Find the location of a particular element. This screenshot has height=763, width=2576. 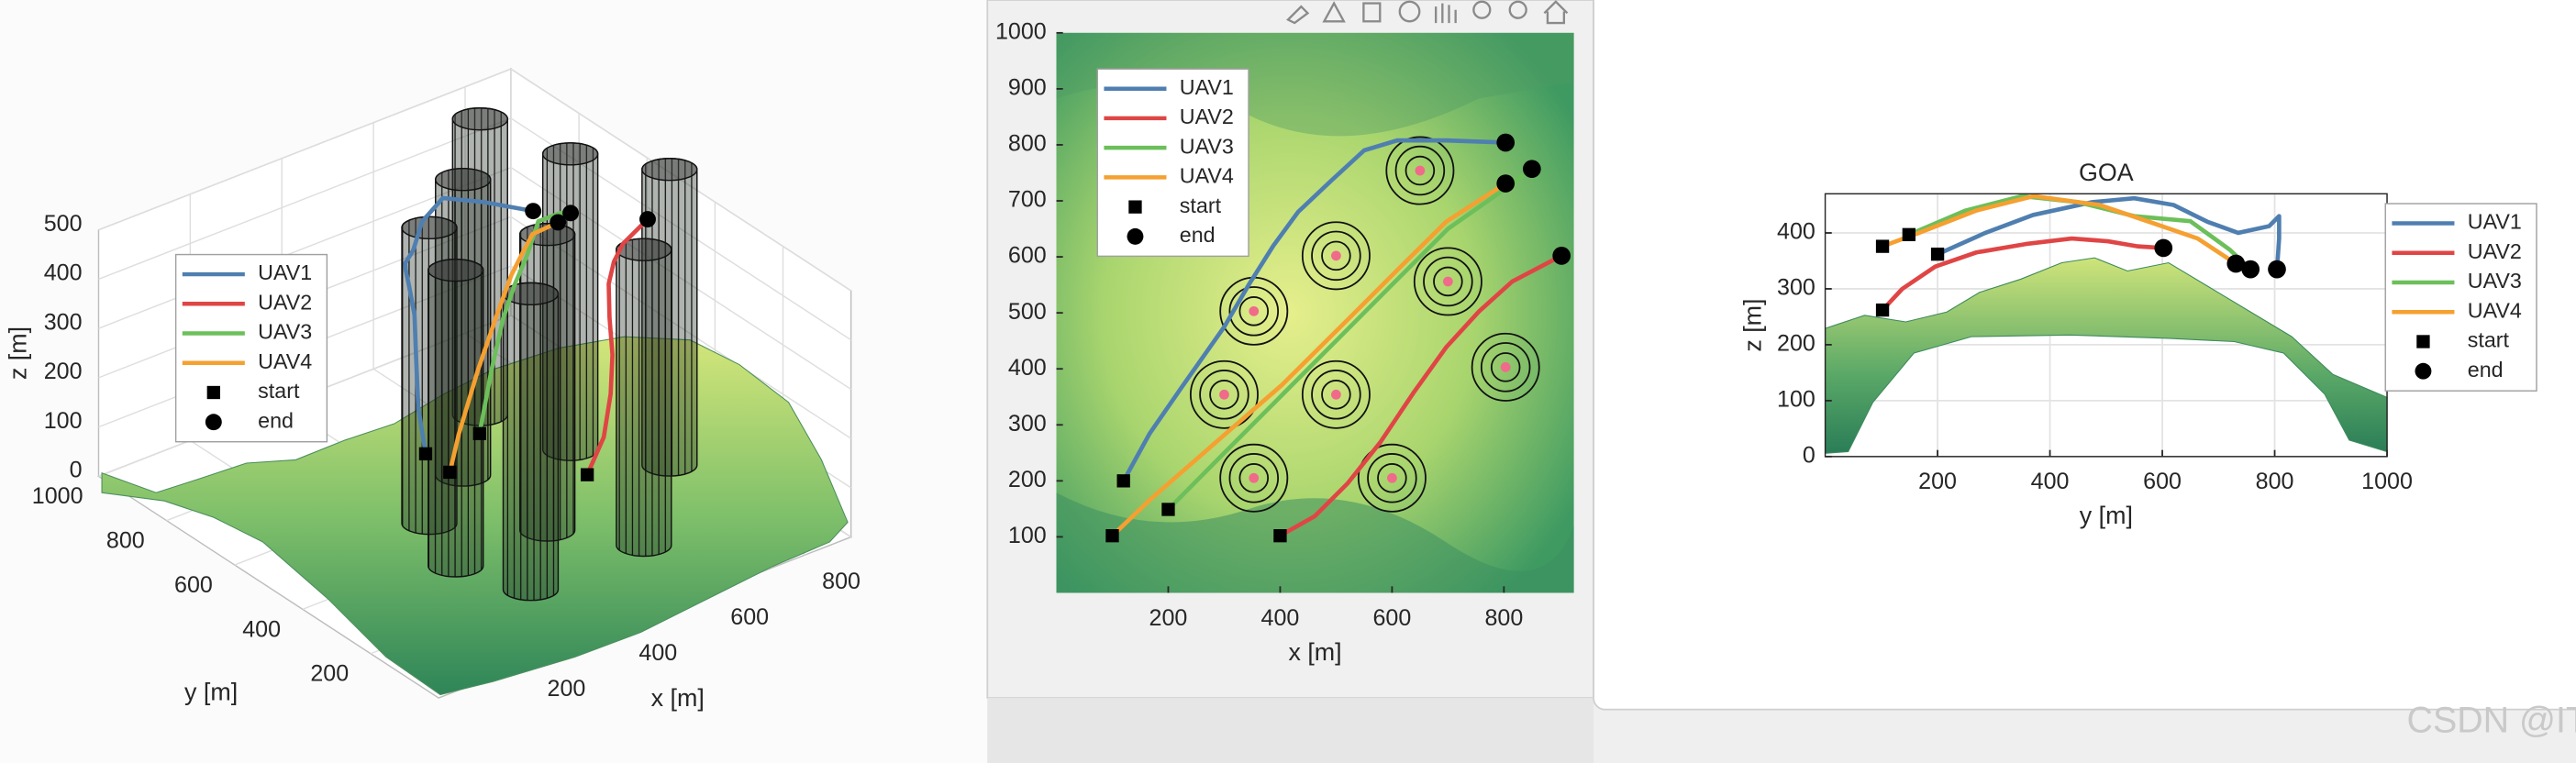

tool-pan is located at coordinates (1446, 14).